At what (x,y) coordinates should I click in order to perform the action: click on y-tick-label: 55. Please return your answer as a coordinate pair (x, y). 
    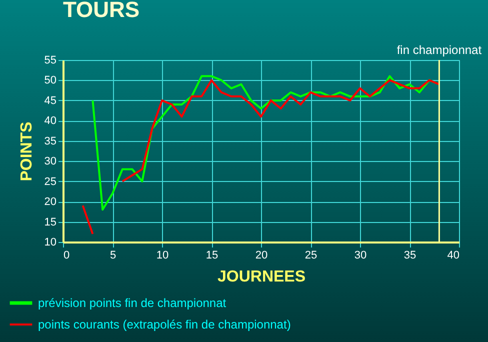
    Looking at the image, I should click on (50, 60).